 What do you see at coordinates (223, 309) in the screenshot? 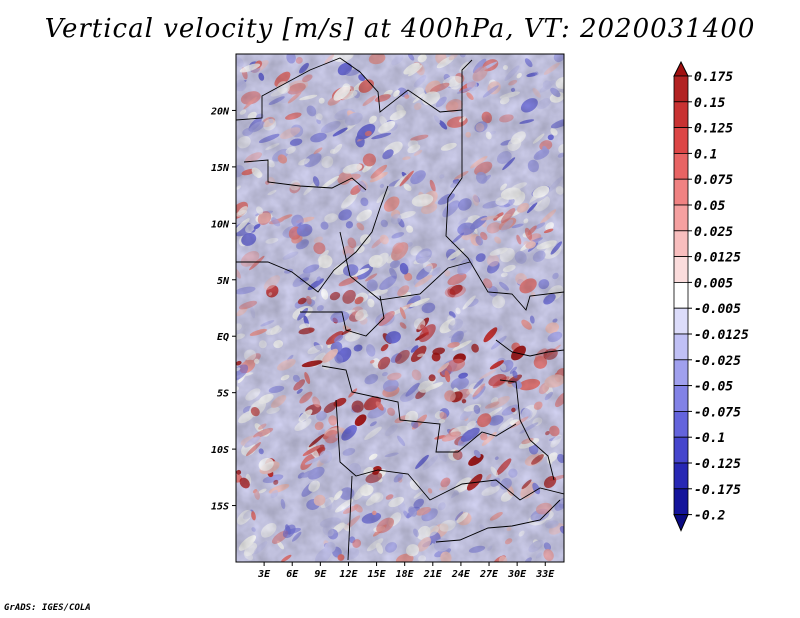
I see `y-axis: 20N 15N 10N 5N EQ 5S 10S 15S` at bounding box center [223, 309].